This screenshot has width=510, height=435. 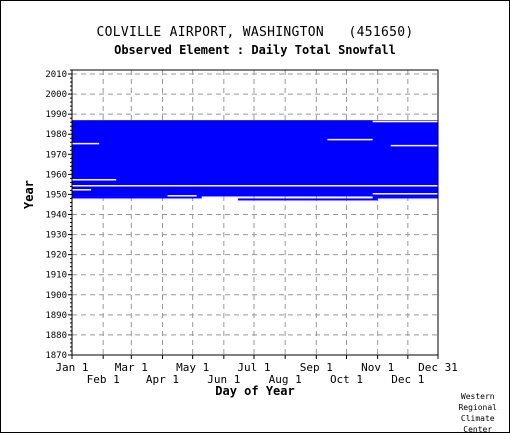 I want to click on chart-subtitle: Observed Element : Daily Total Snowfall, so click(x=255, y=50).